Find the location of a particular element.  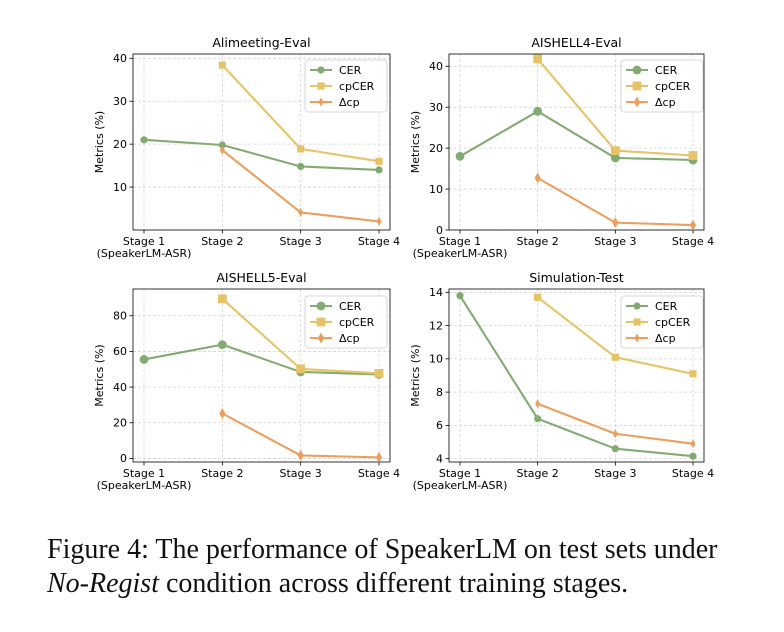

y-tick-label: 12 is located at coordinates (436, 325).